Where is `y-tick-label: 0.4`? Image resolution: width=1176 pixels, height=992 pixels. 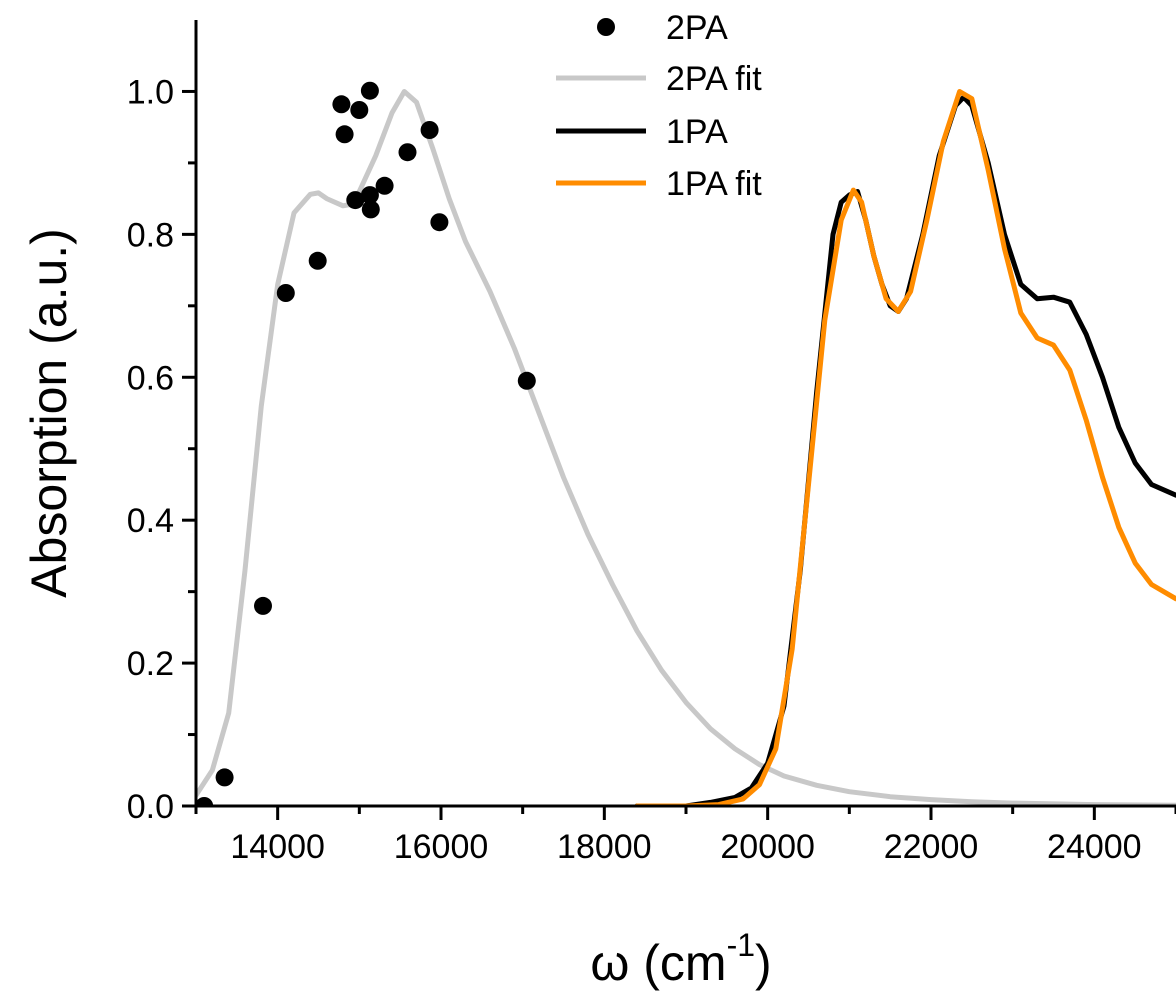 y-tick-label: 0.4 is located at coordinates (150, 521).